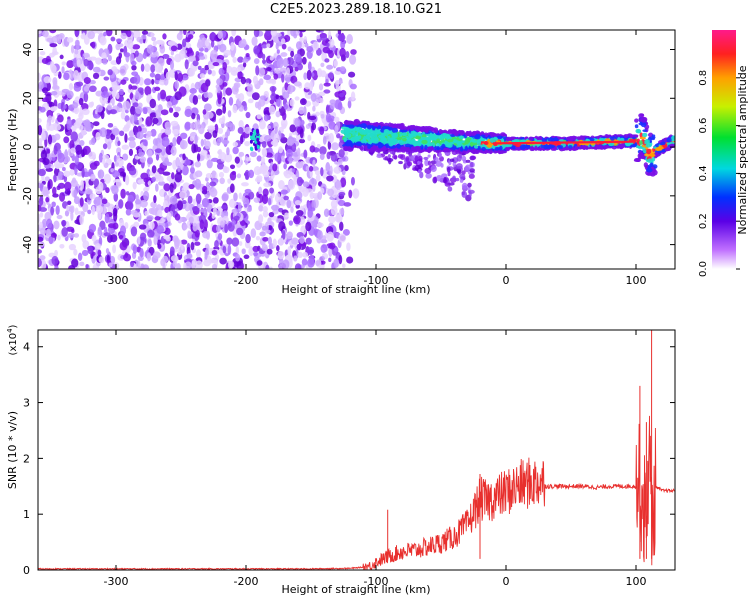 The height and width of the screenshot is (600, 750). Describe the element at coordinates (703, 221) in the screenshot. I see `colorbar-tick-label: 0.2` at that location.